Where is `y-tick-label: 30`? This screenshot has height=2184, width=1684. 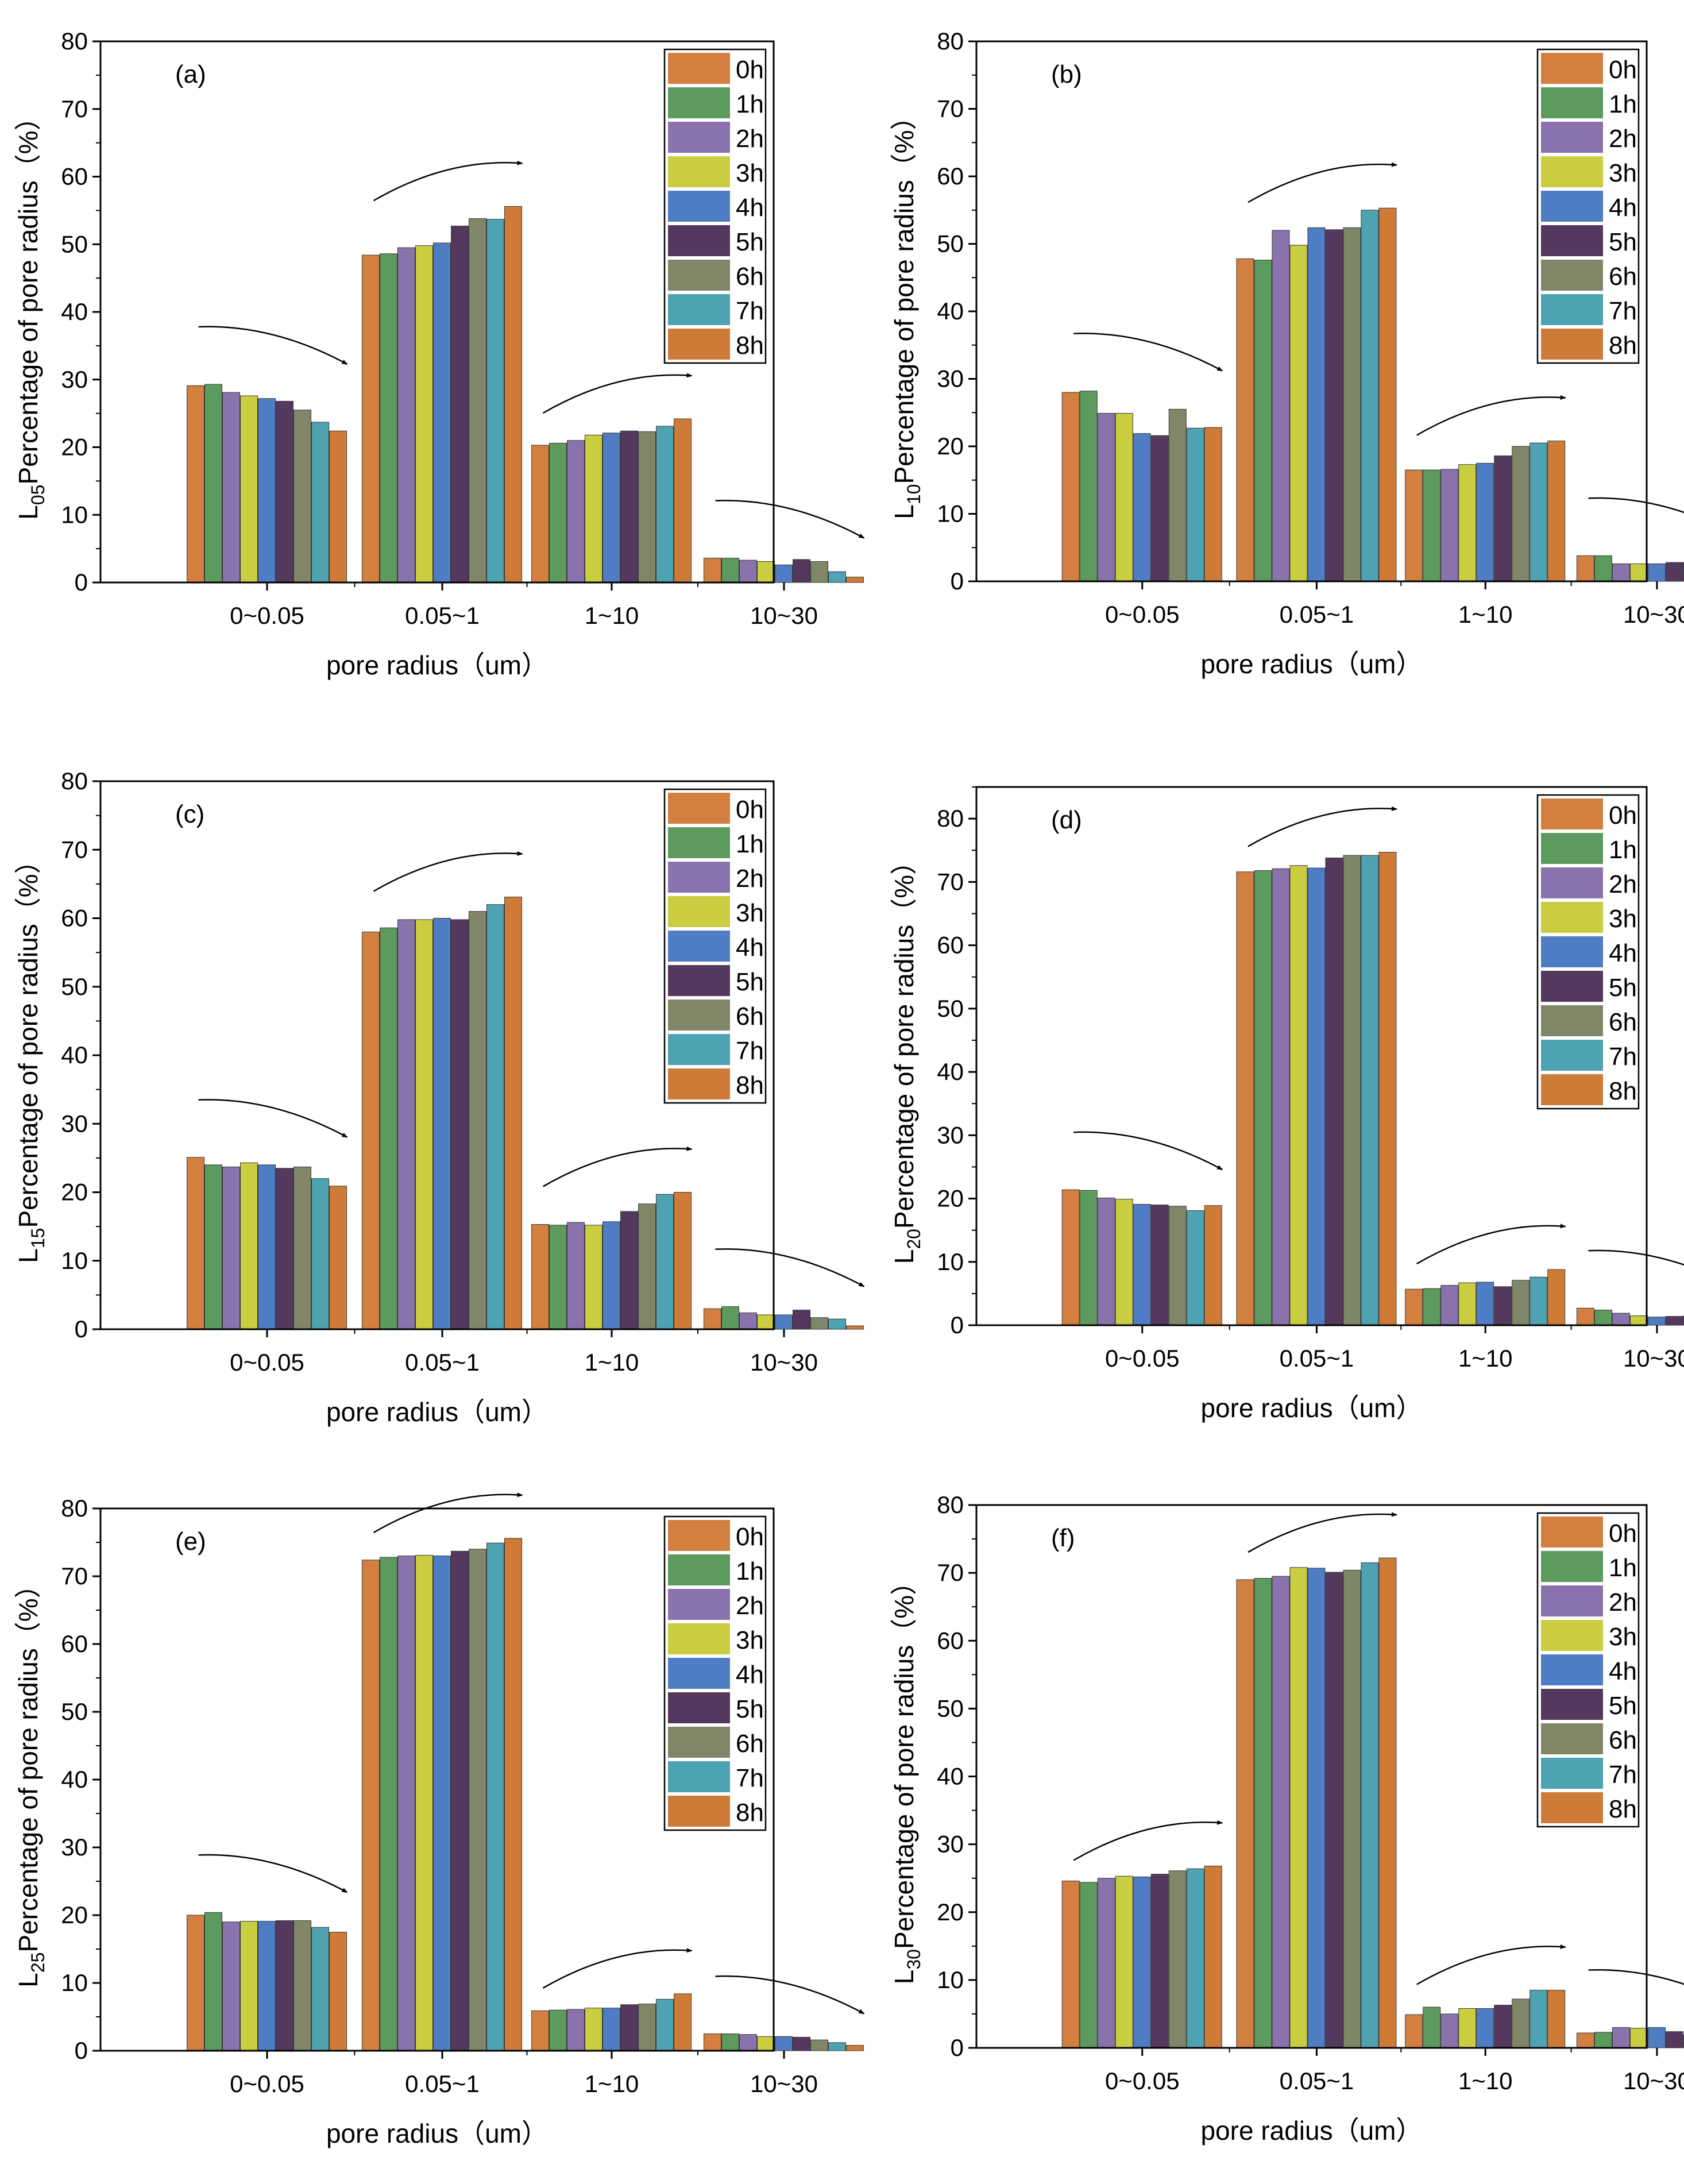 y-tick-label: 30 is located at coordinates (950, 378).